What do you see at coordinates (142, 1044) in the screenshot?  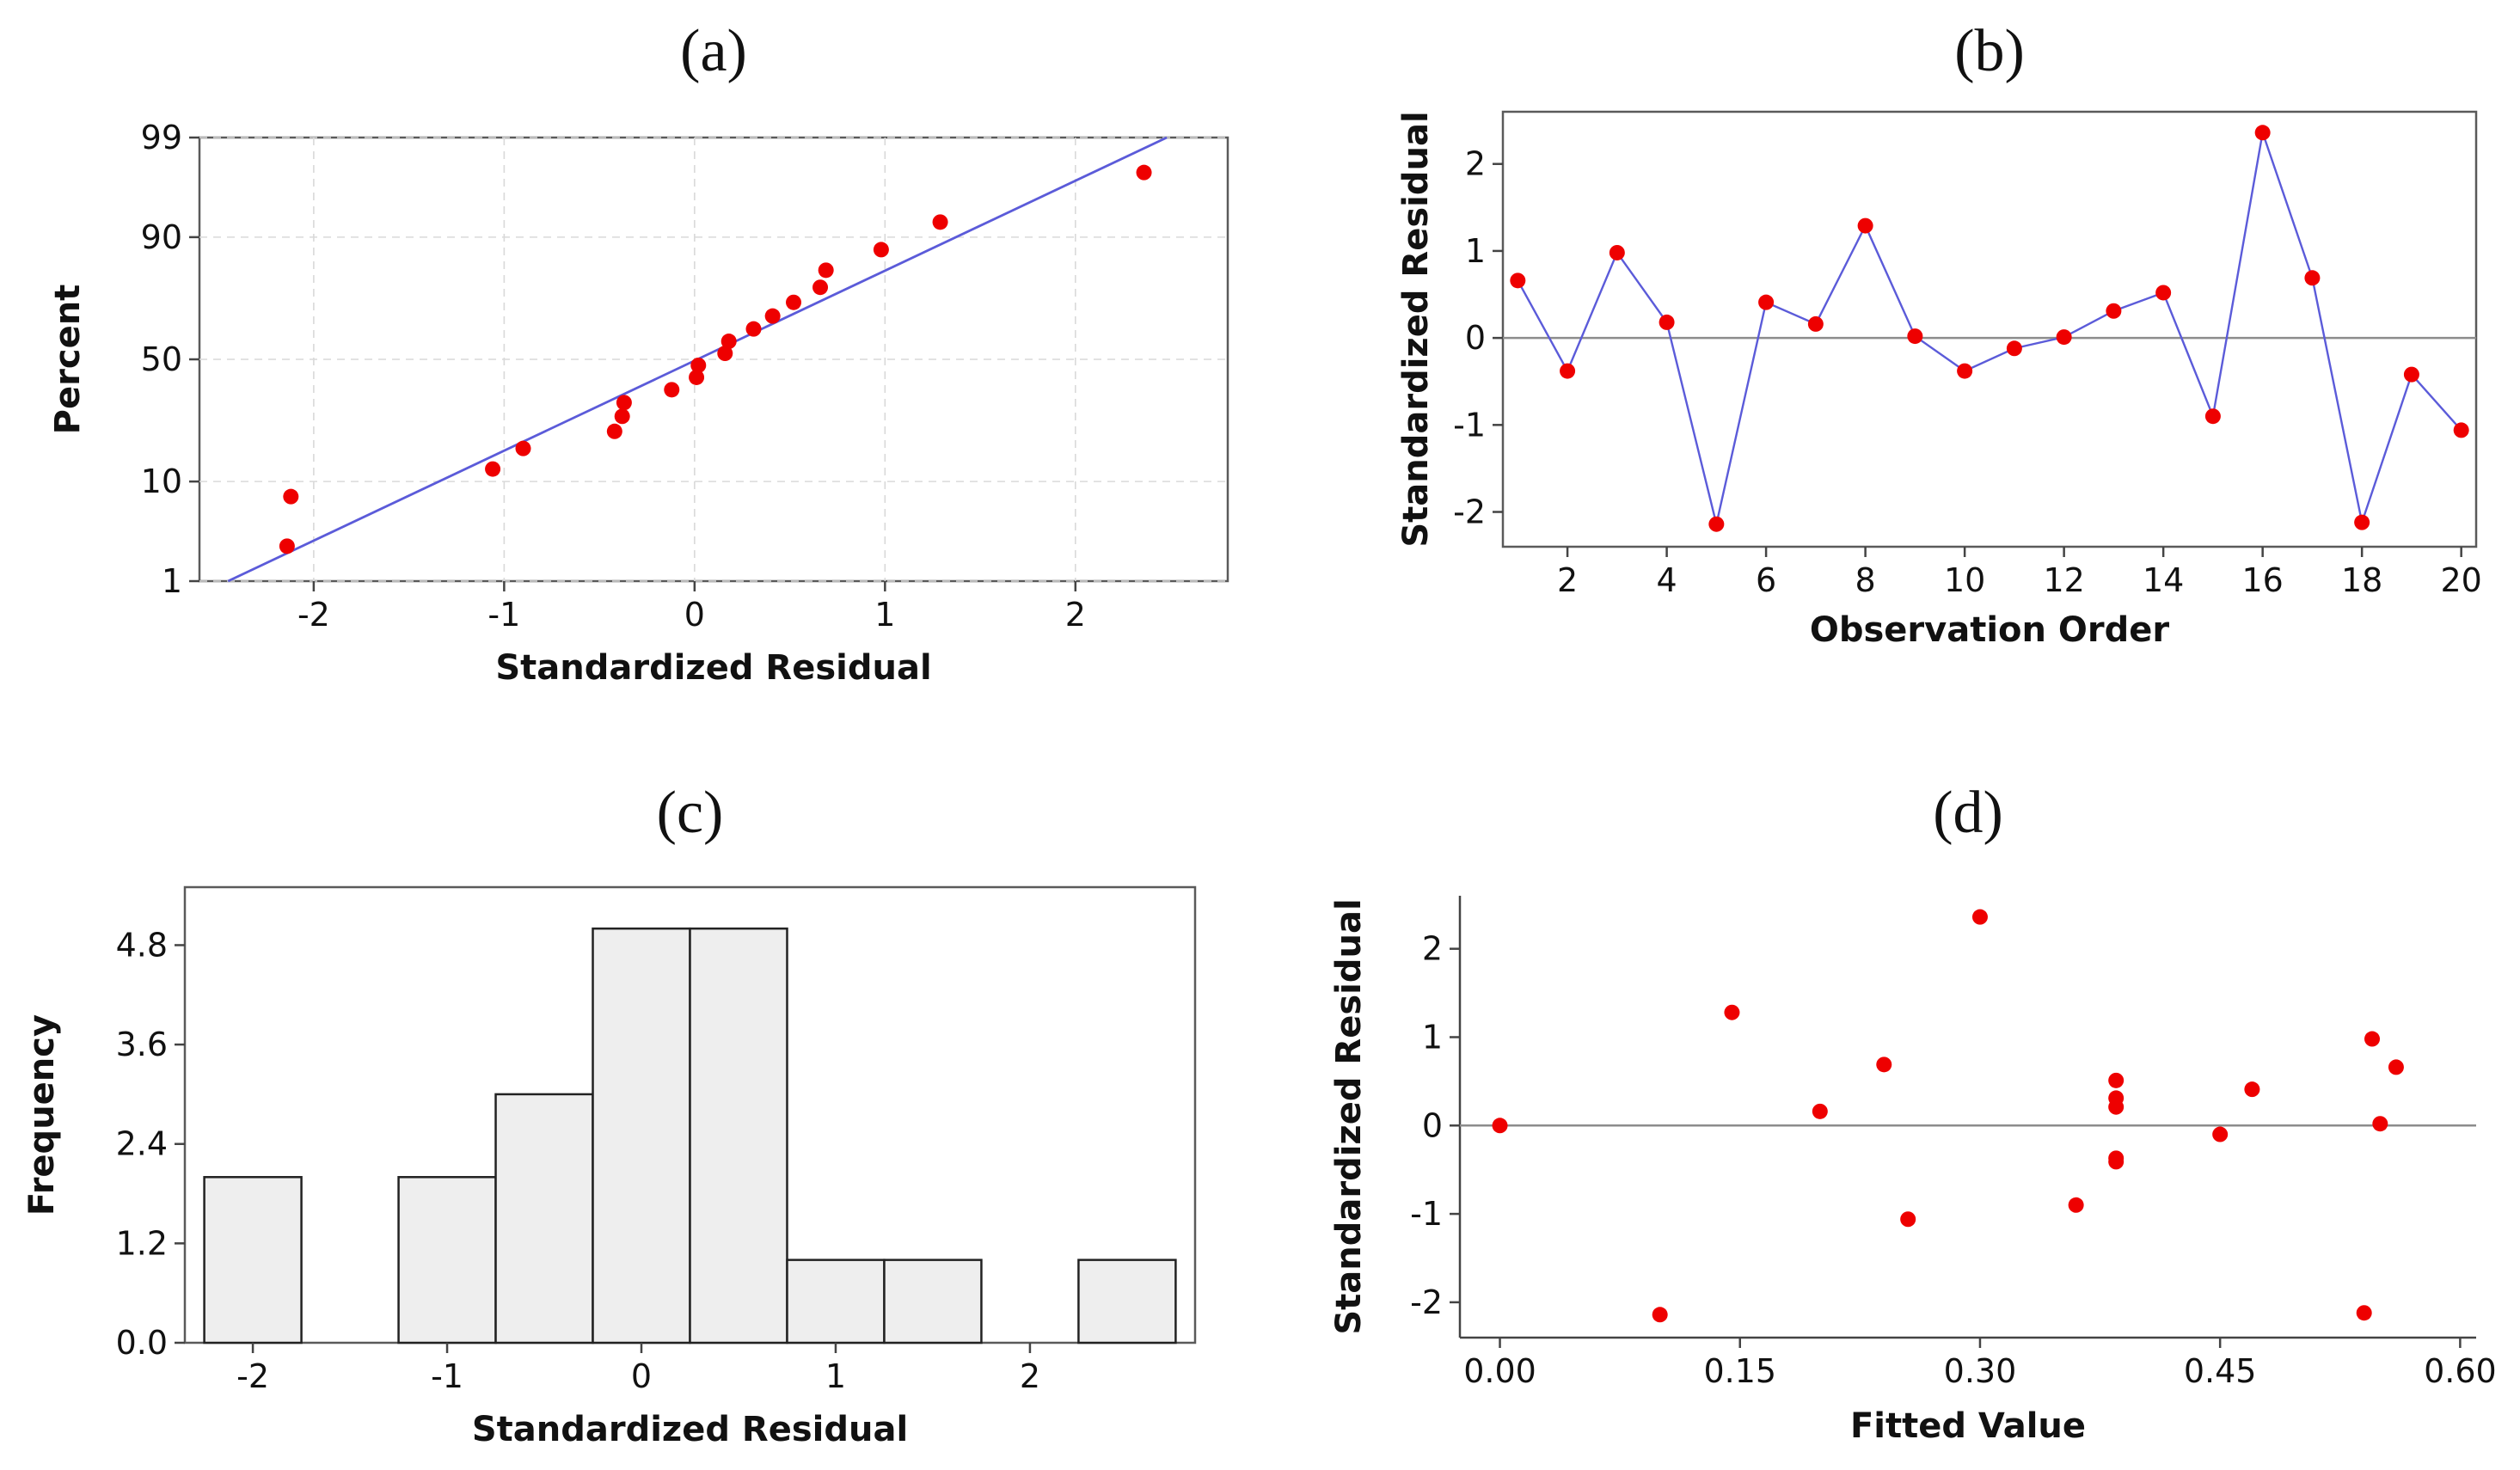 I see `y-tick-label: 3.6` at bounding box center [142, 1044].